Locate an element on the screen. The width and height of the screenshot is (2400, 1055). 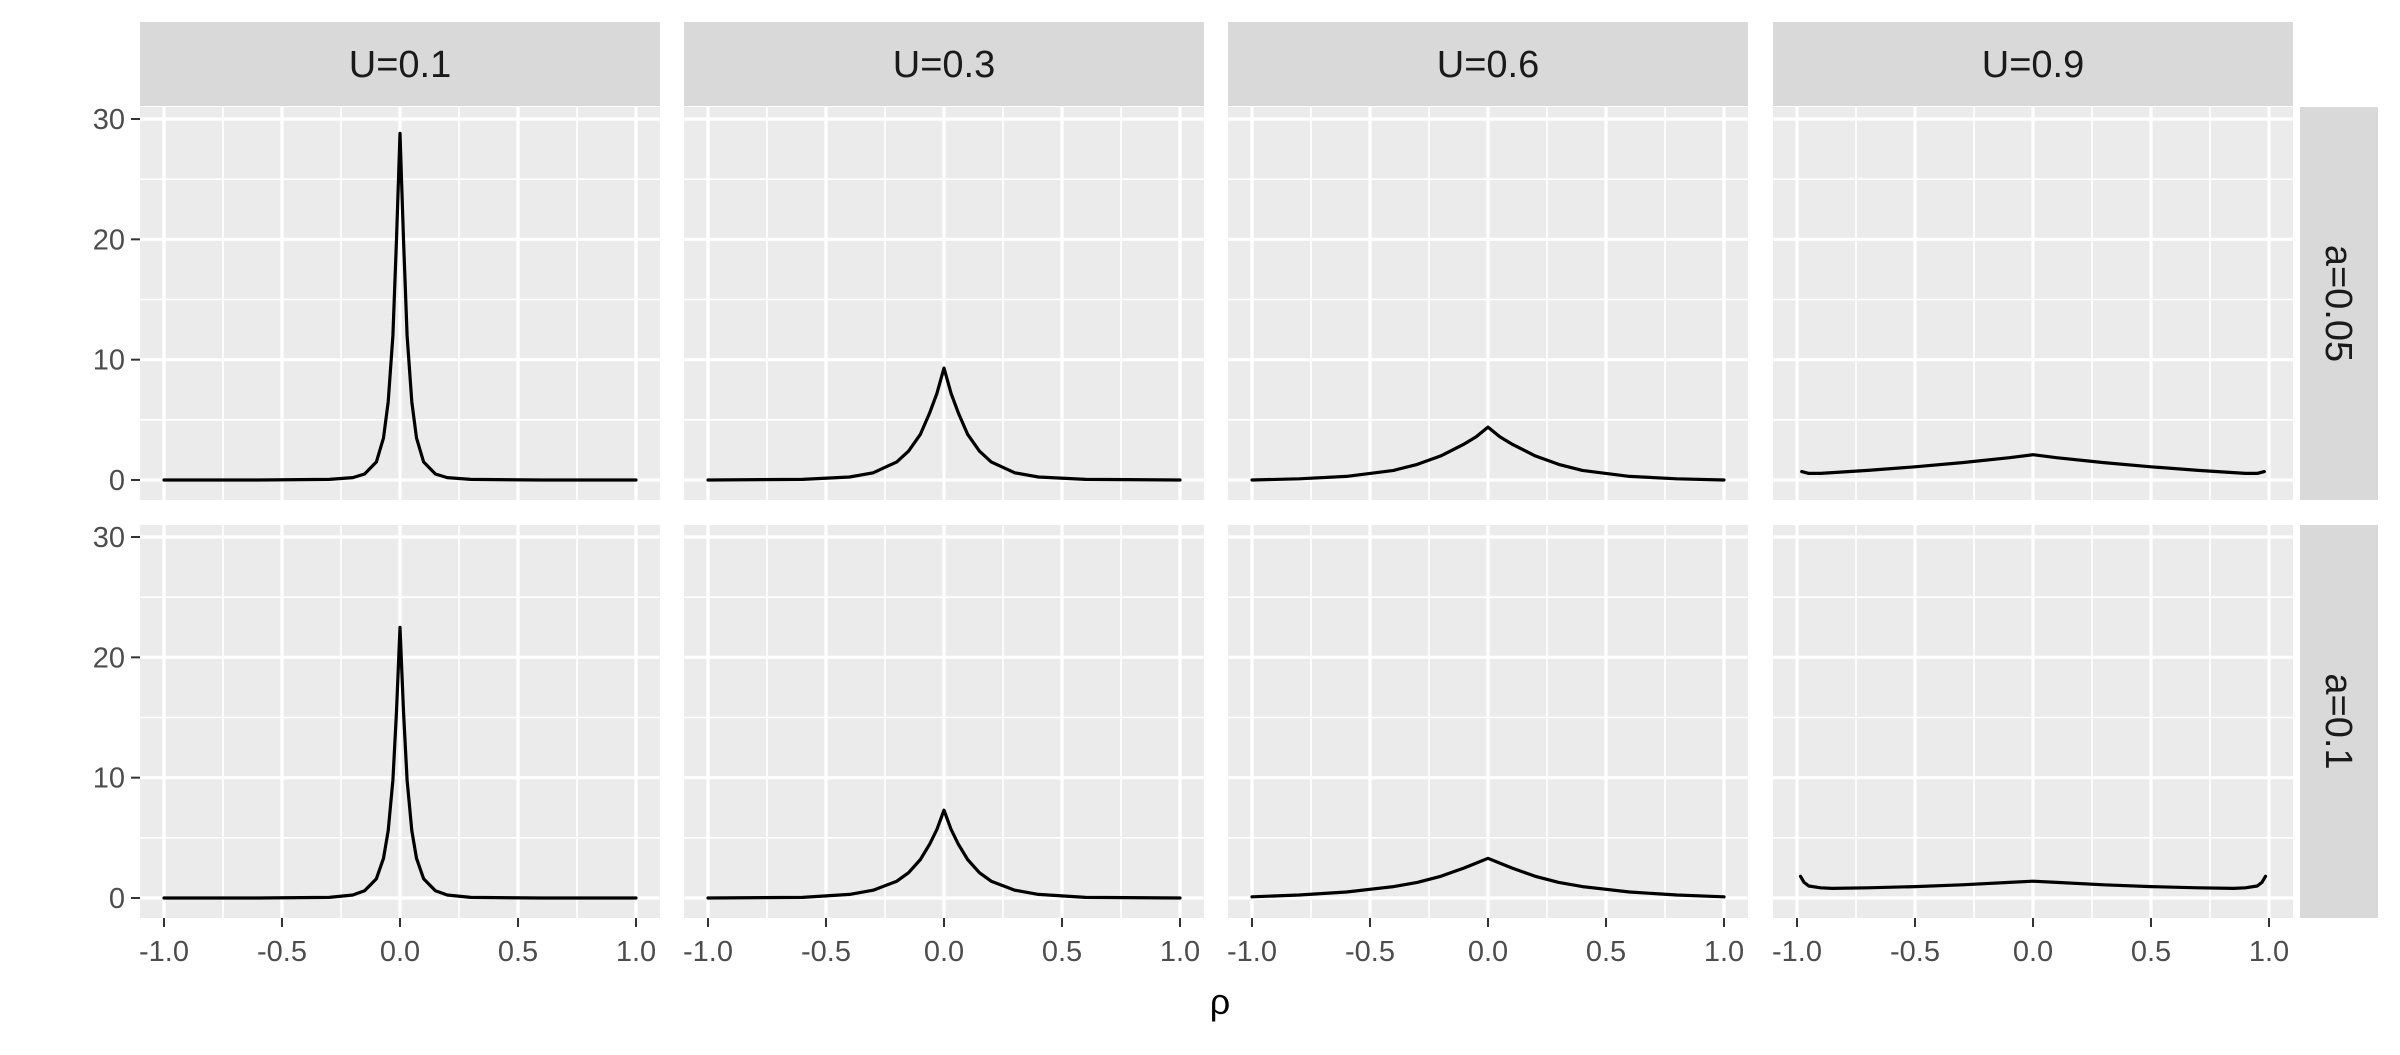
column-strip-label: U=0.3 is located at coordinates (944, 65).